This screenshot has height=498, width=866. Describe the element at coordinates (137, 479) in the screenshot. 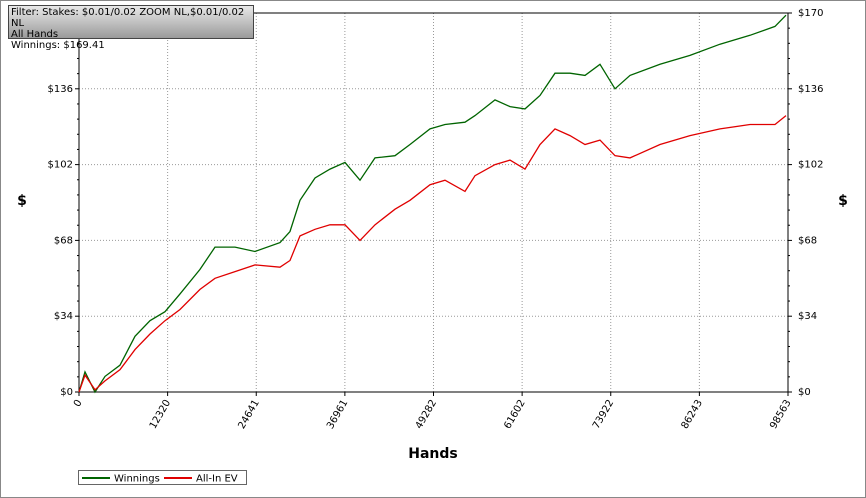

I see `legend-label: Winnings` at that location.